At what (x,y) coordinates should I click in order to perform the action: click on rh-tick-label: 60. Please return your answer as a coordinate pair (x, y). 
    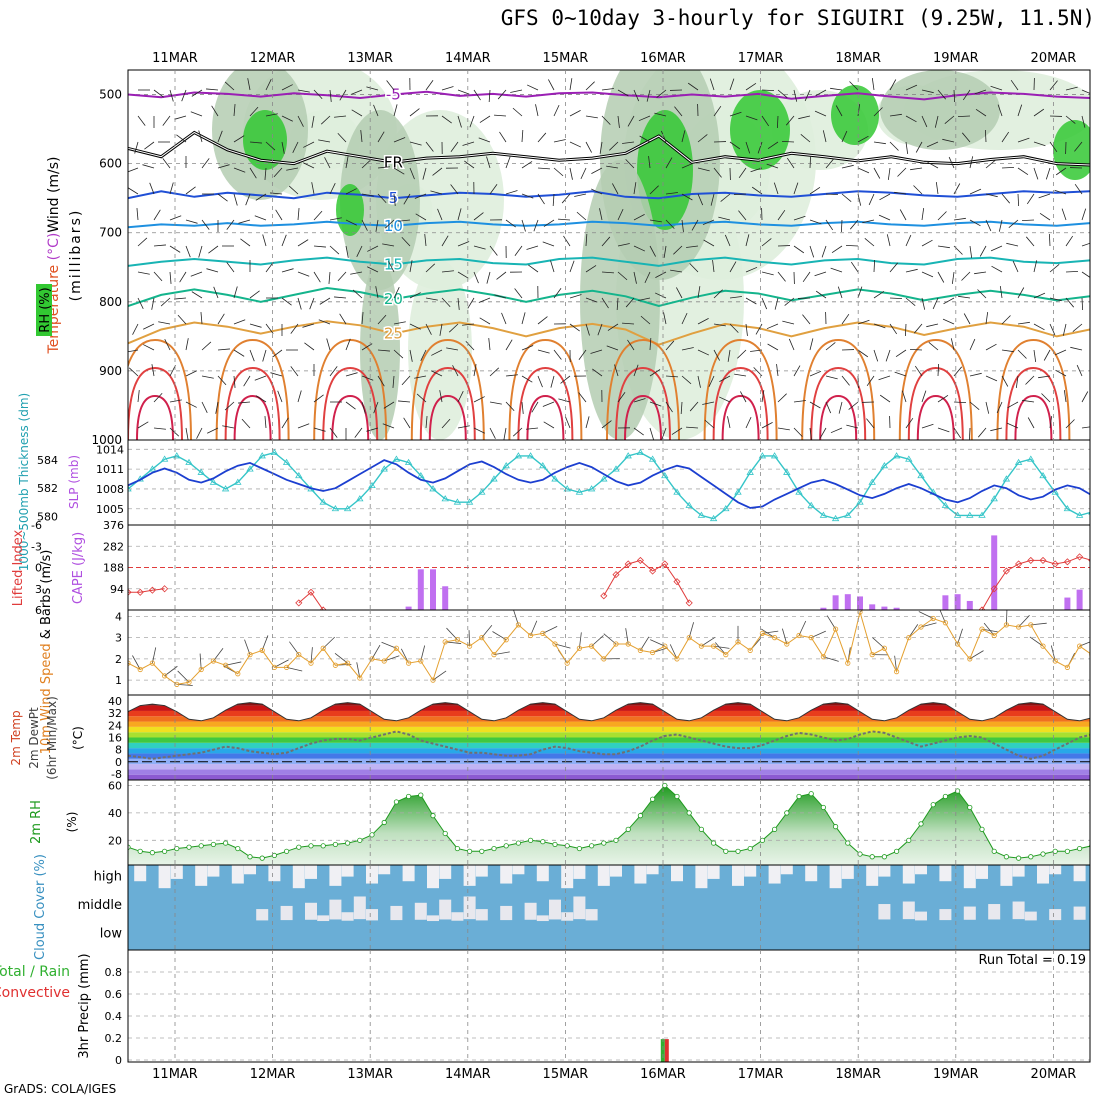
    Looking at the image, I should click on (115, 785).